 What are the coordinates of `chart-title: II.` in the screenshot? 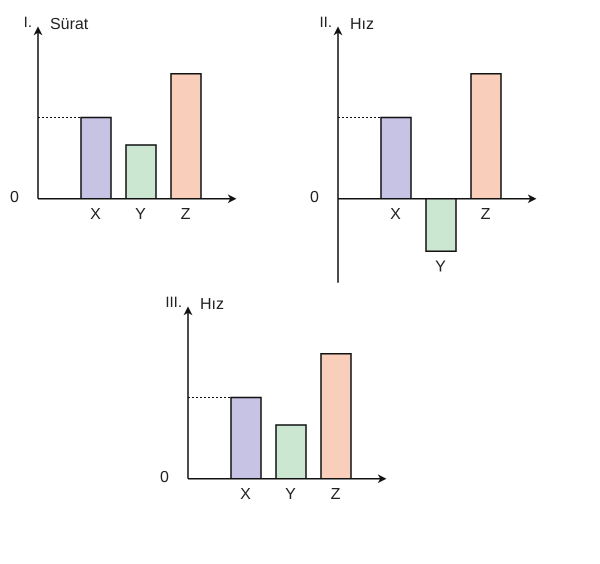 It's located at (325, 22).